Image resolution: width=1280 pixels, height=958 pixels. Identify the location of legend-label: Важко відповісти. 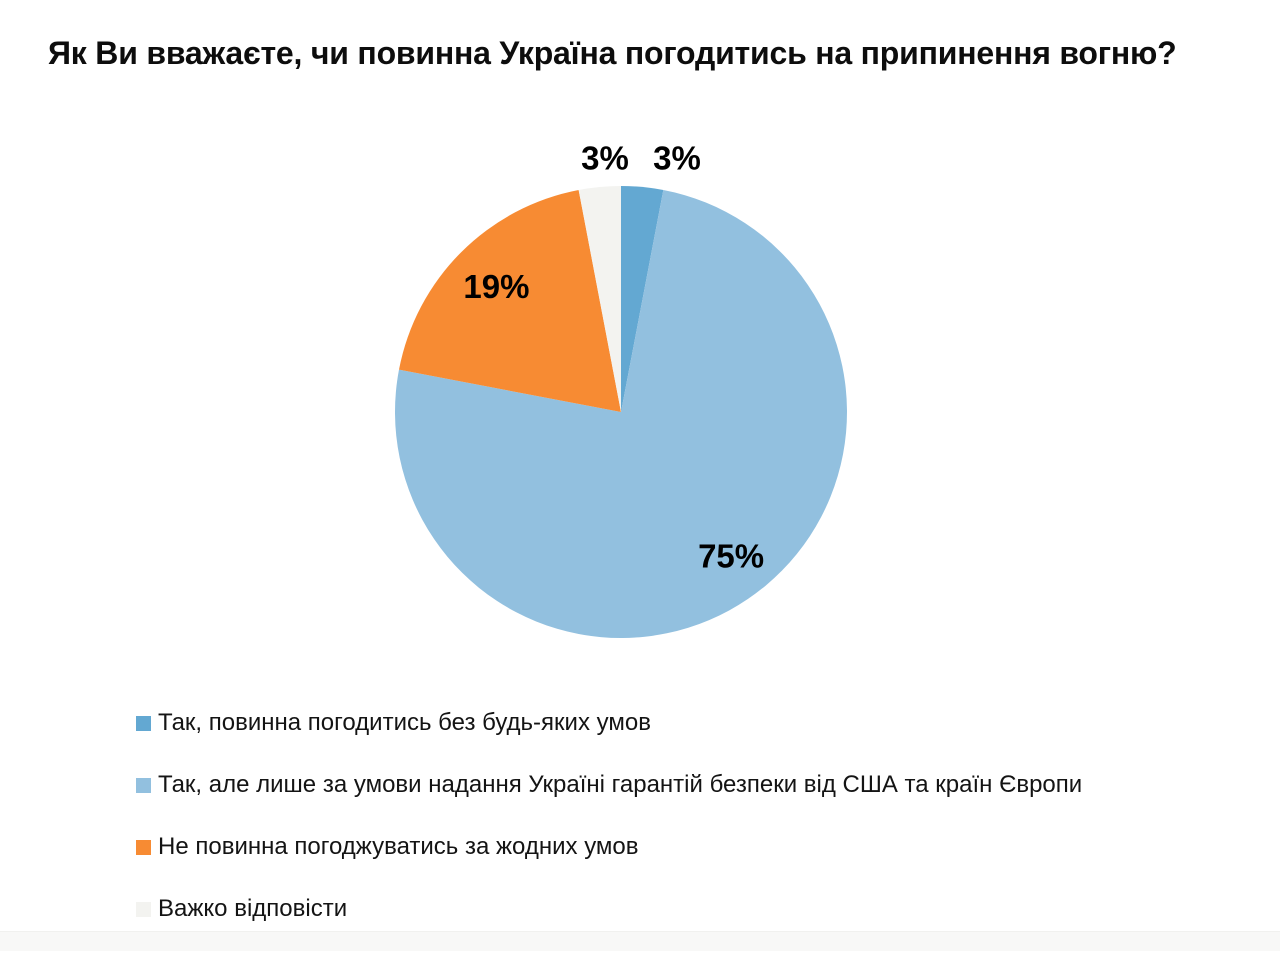
(253, 908).